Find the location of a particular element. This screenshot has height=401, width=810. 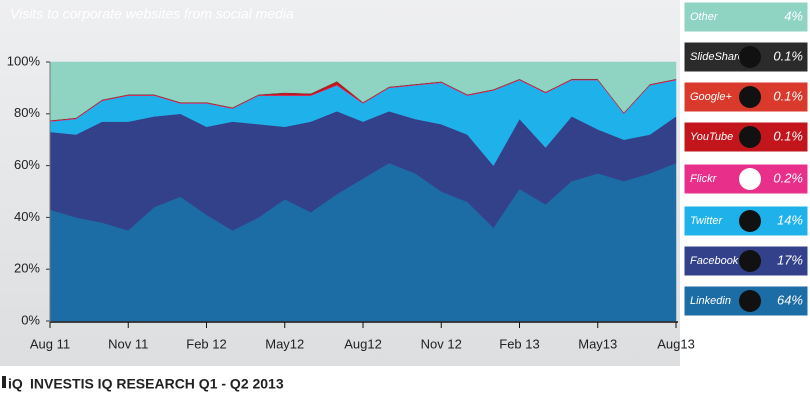

x-tick-label: Nov 12 is located at coordinates (441, 343).